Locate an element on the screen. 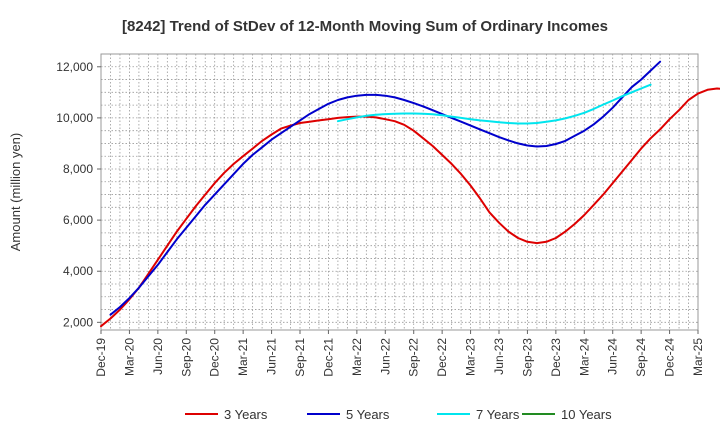 The image size is (720, 440). x-tick-label: Sep-20 is located at coordinates (186, 357).